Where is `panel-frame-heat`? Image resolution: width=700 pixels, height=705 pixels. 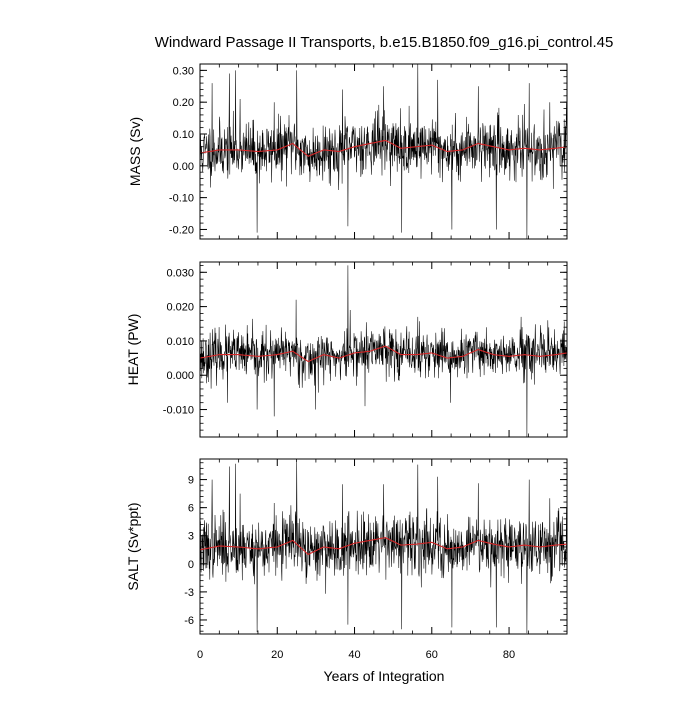
panel-frame-heat is located at coordinates (383, 349).